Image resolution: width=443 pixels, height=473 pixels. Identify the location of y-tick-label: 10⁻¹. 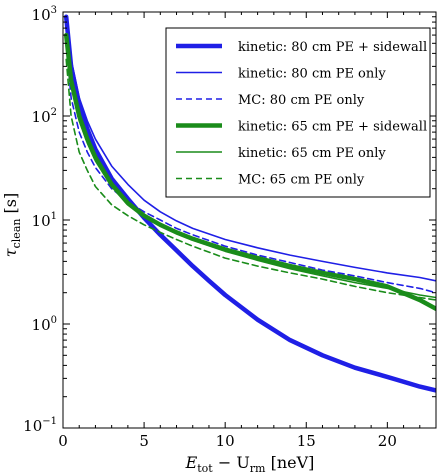
(40, 425).